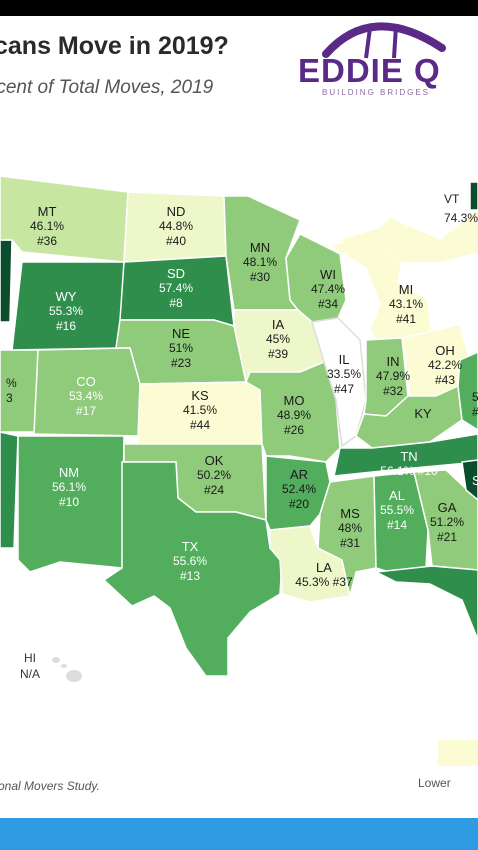  What do you see at coordinates (473, 196) in the screenshot?
I see `state-shape-vt` at bounding box center [473, 196].